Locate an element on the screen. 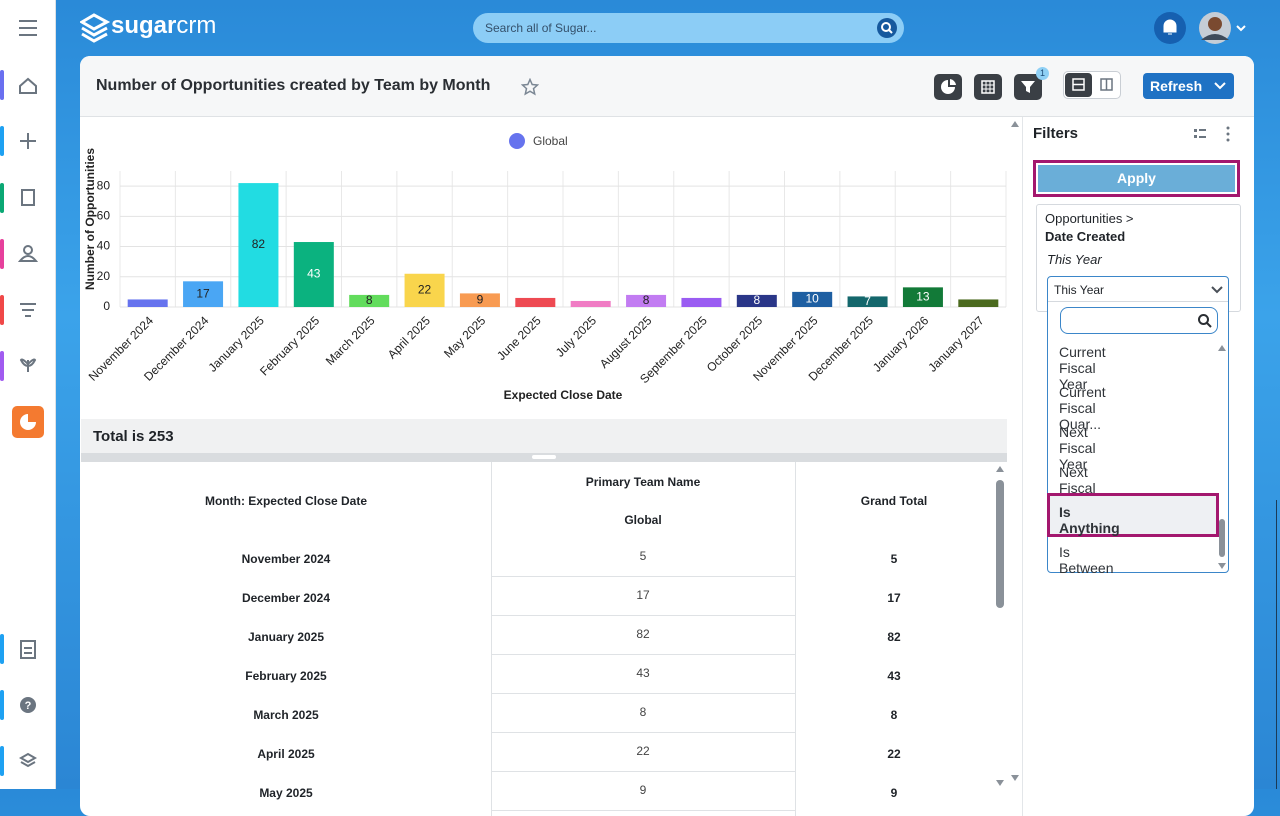 The width and height of the screenshot is (1280, 816). row-label: February 2025 is located at coordinates (286, 676).